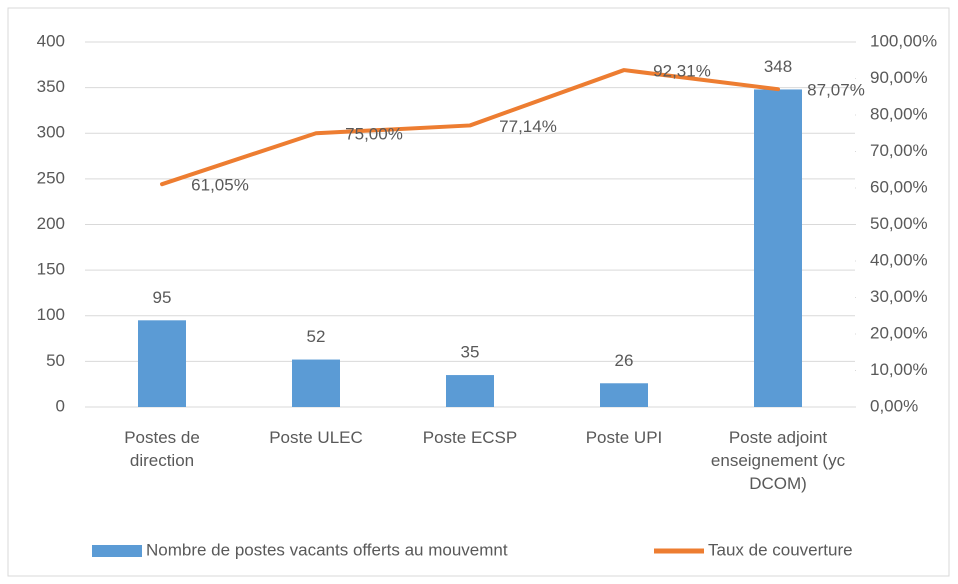  I want to click on y-tick-label: 400, so click(51, 40).